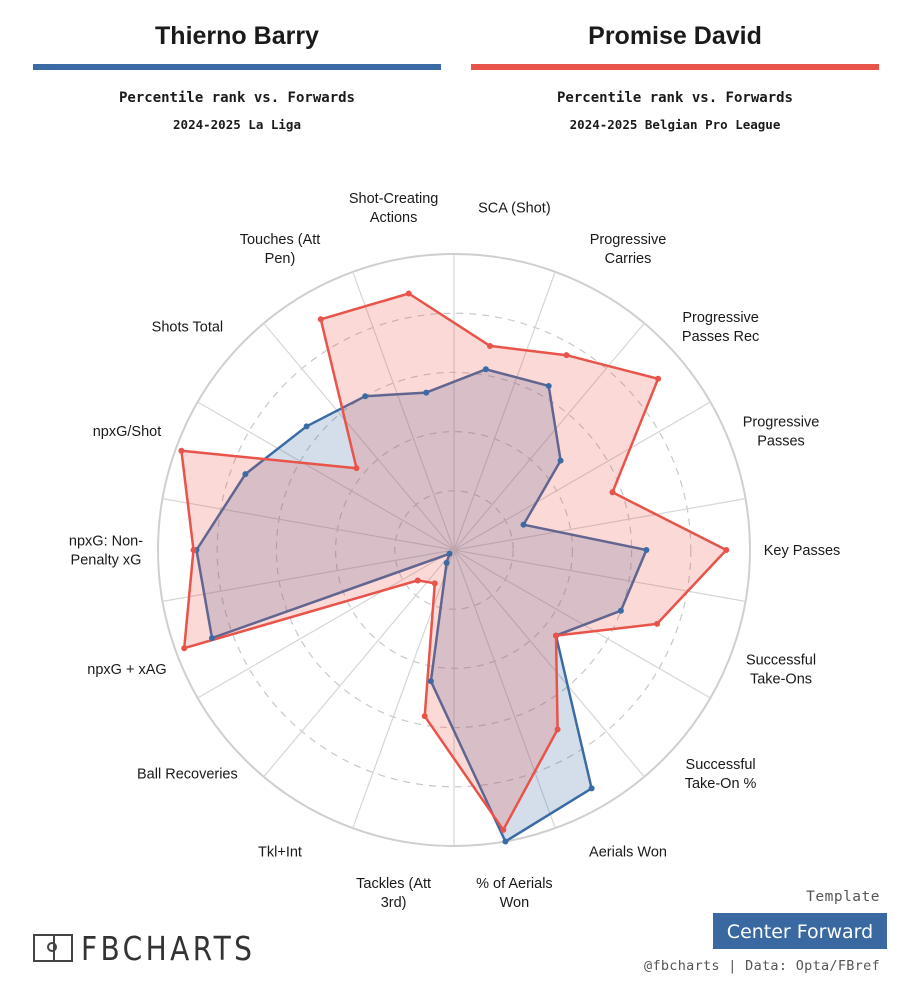 This screenshot has width=908, height=986. I want to click on axis-label: Tackles (Att 3rd), so click(393, 893).